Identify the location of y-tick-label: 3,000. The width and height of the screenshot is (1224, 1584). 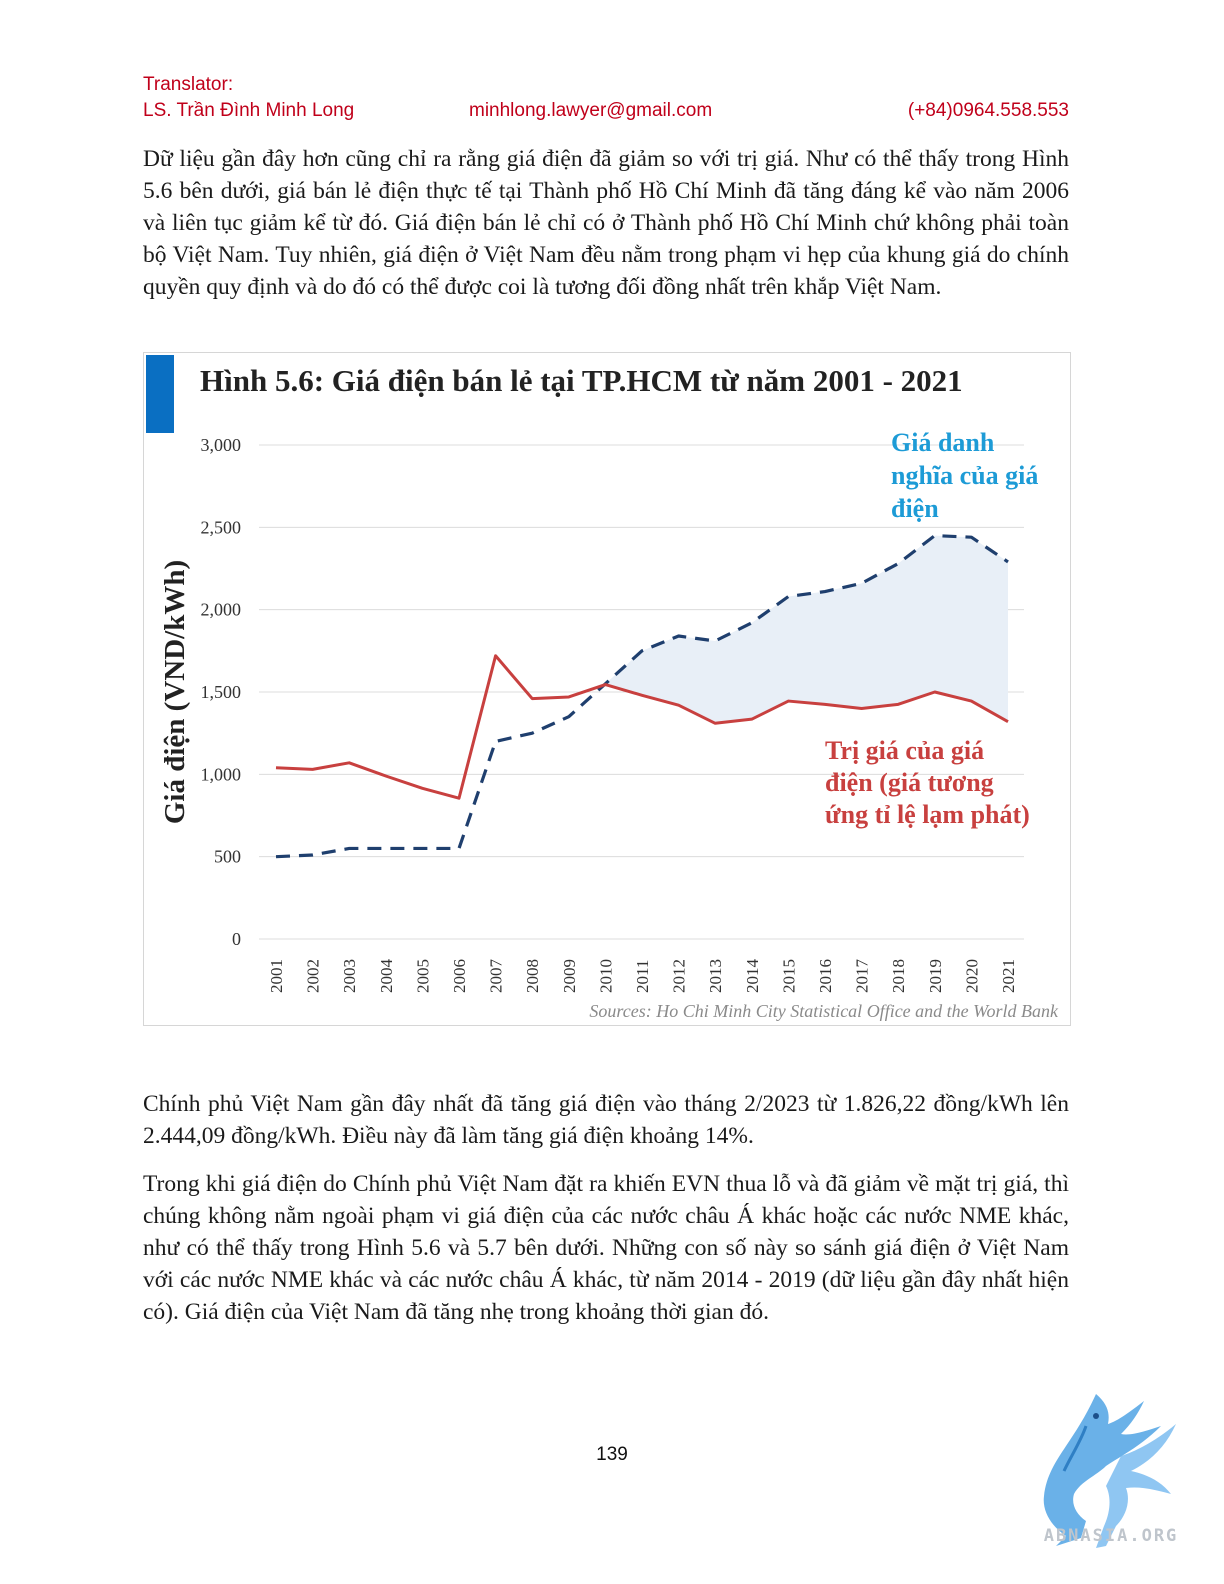
(221, 445).